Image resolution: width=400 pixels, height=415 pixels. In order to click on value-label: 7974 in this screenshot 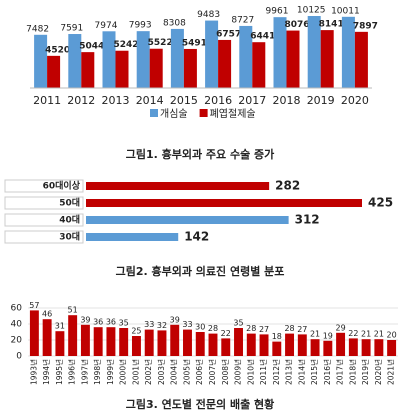, I will do `click(106, 26)`.